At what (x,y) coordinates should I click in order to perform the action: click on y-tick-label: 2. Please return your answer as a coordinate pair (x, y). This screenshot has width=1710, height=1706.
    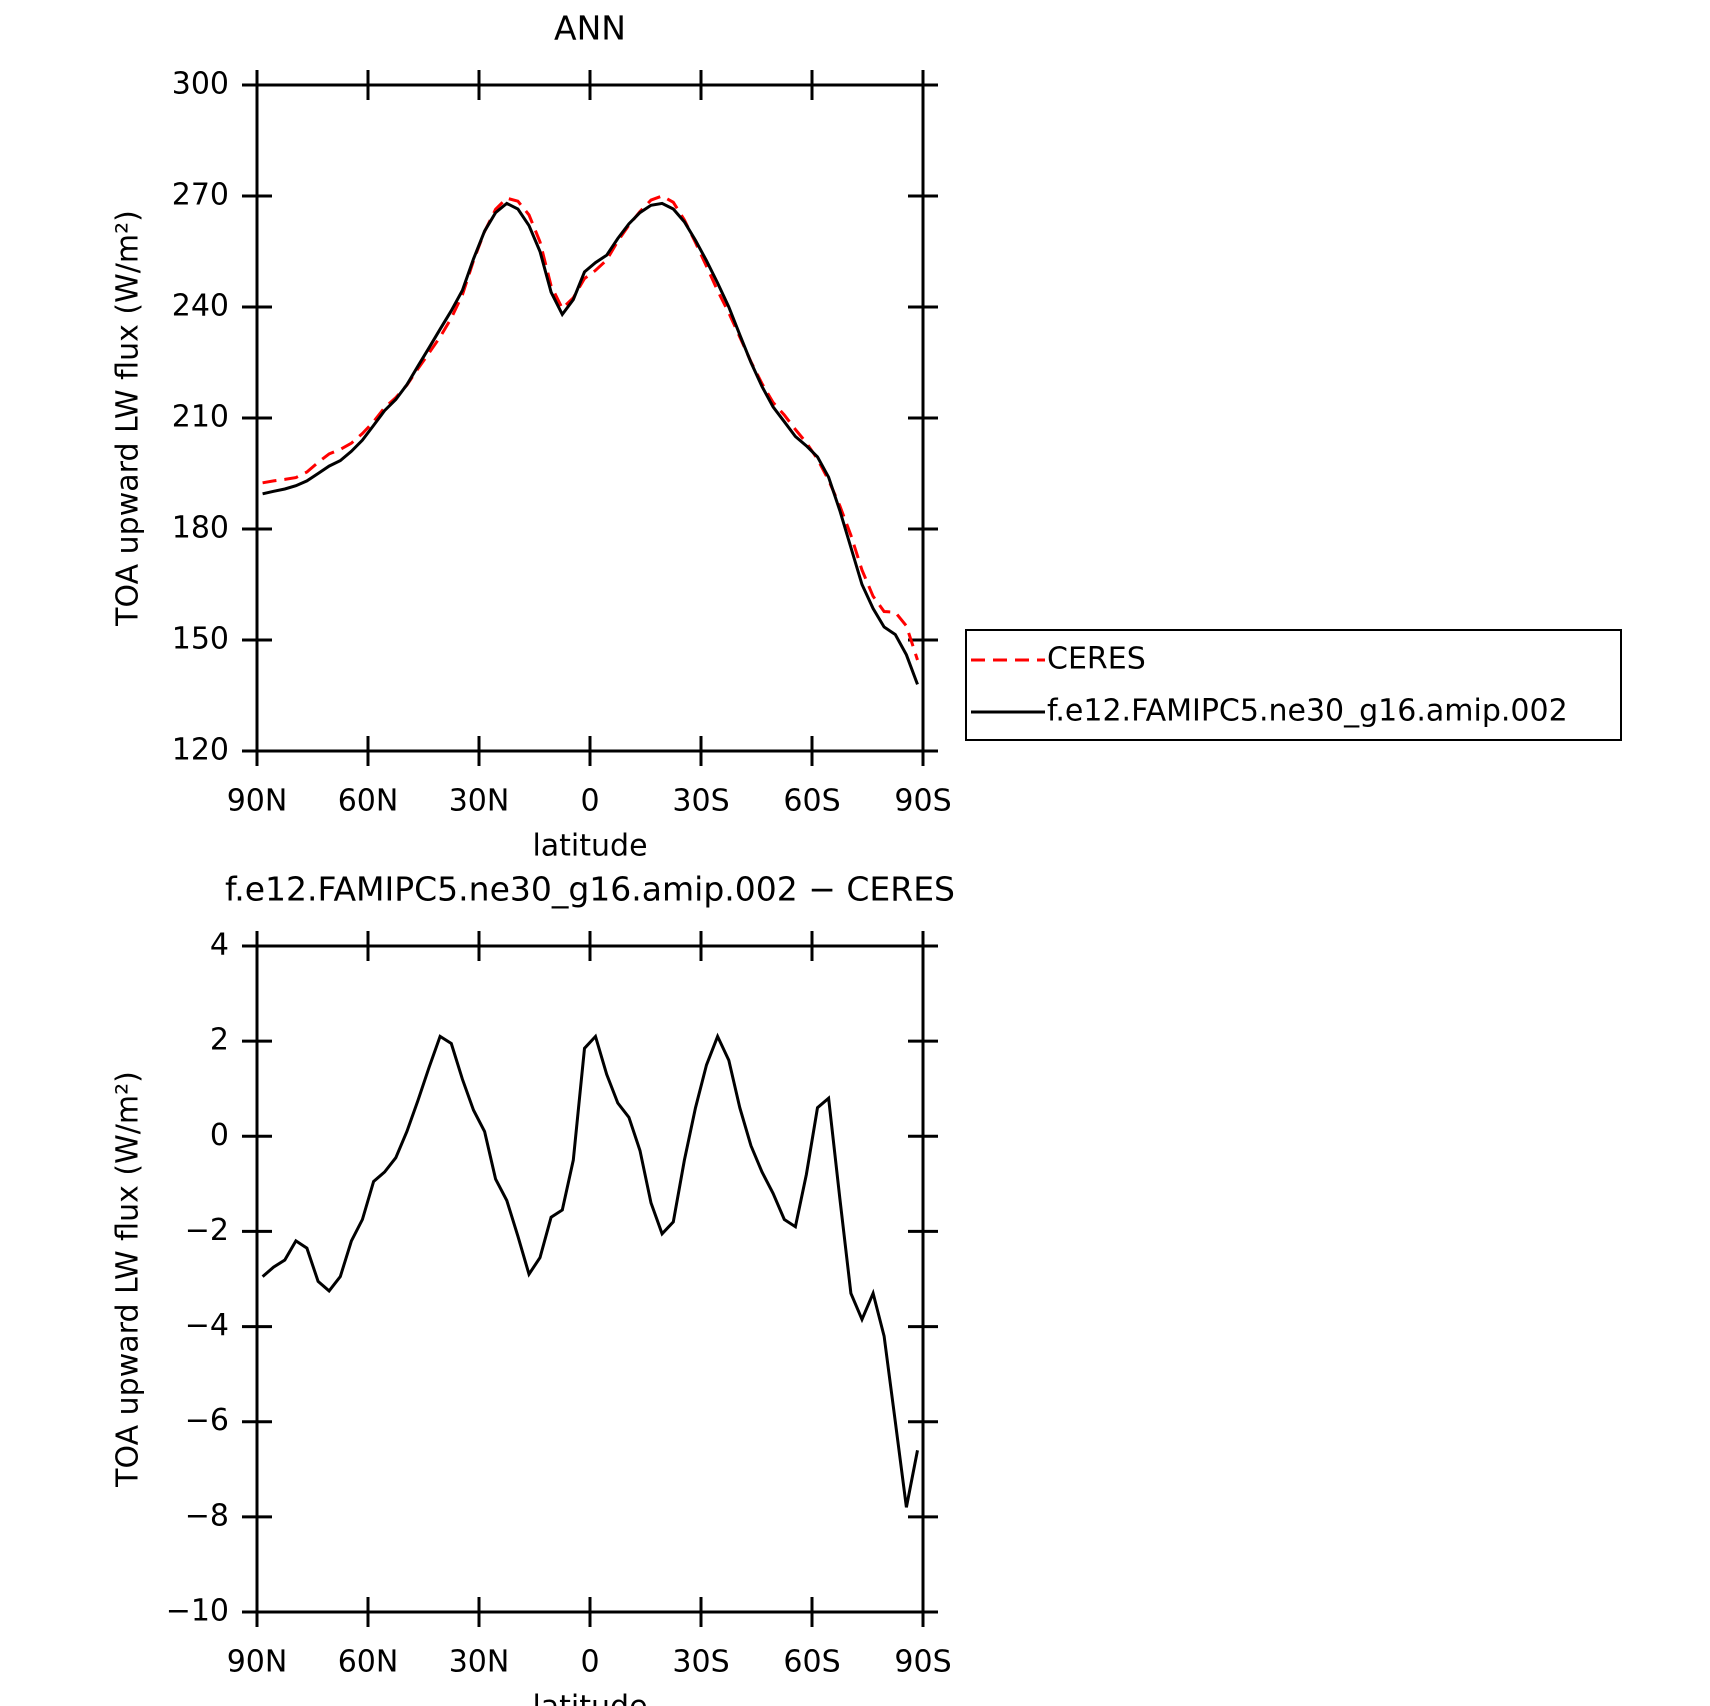
    Looking at the image, I should click on (219, 1040).